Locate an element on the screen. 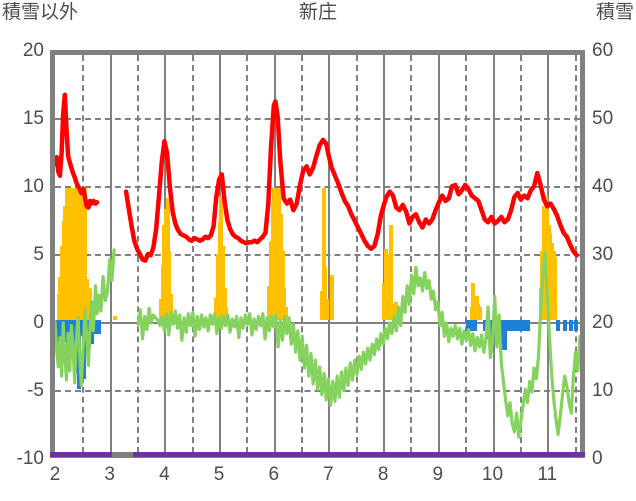 The height and width of the screenshot is (501, 636). v-gridline-5.5 is located at coordinates (247, 254).